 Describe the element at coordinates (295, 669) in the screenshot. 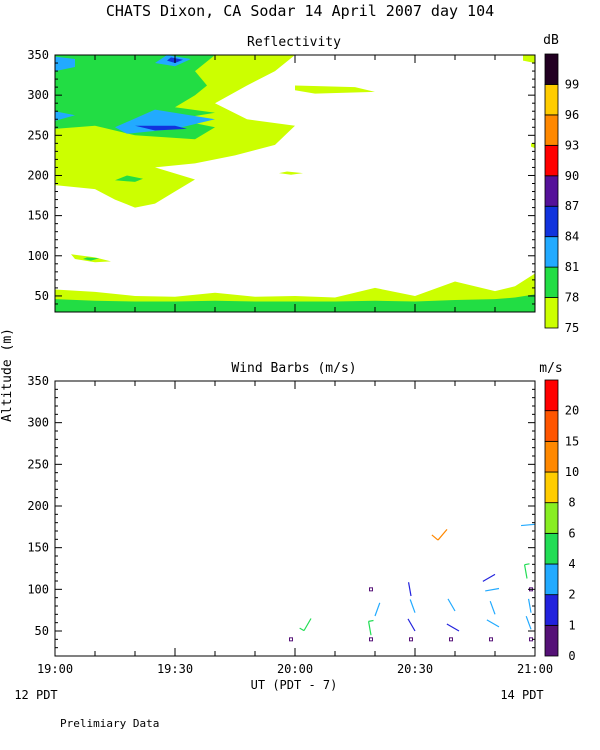

I see `x-tick-label: 20:00` at that location.